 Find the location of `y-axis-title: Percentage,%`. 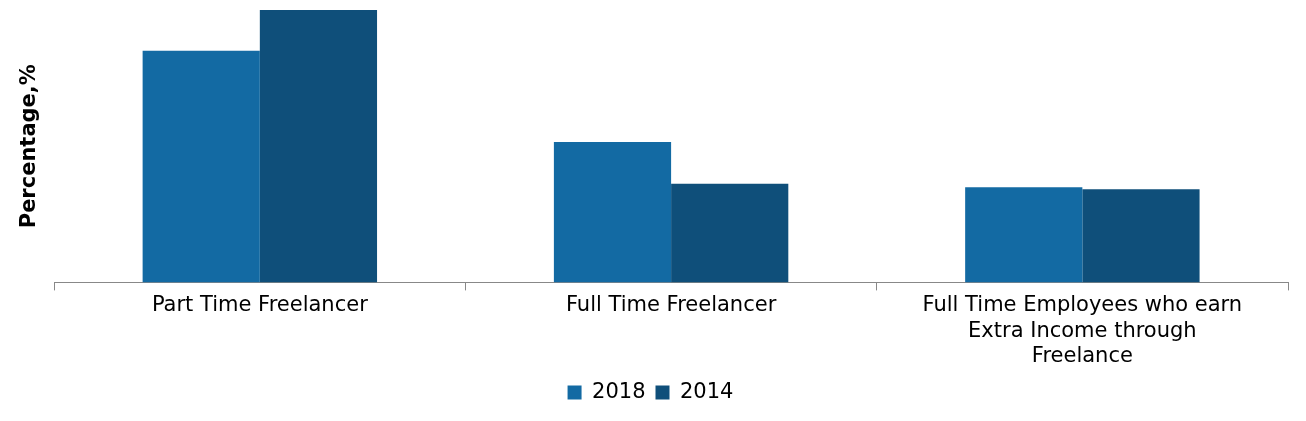

y-axis-title: Percentage,% is located at coordinates (28, 146).